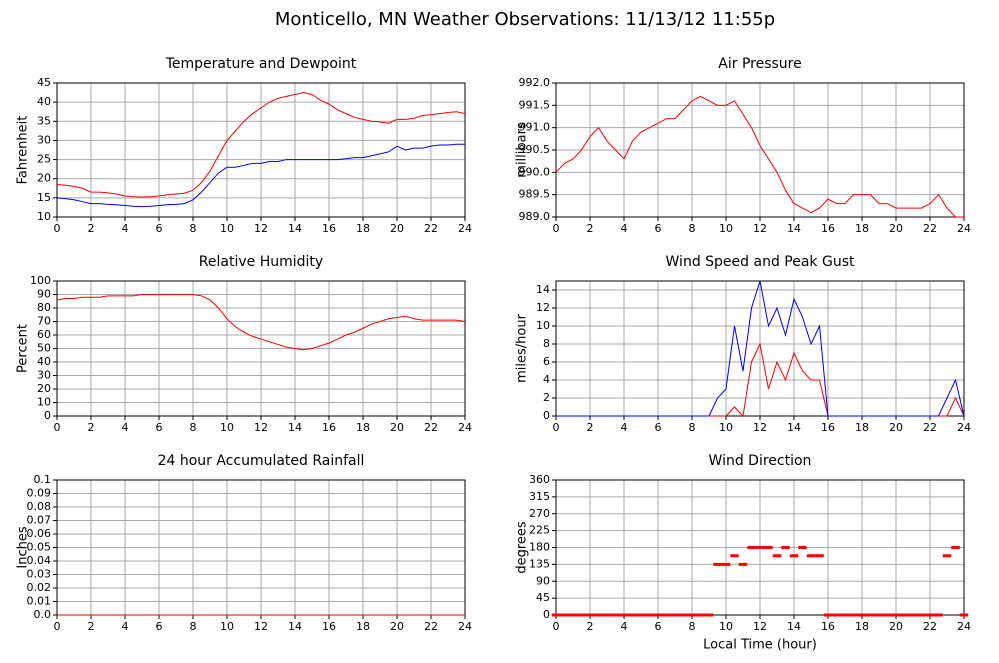 The image size is (999, 663). What do you see at coordinates (546, 397) in the screenshot?
I see `y-tick-label: 2` at bounding box center [546, 397].